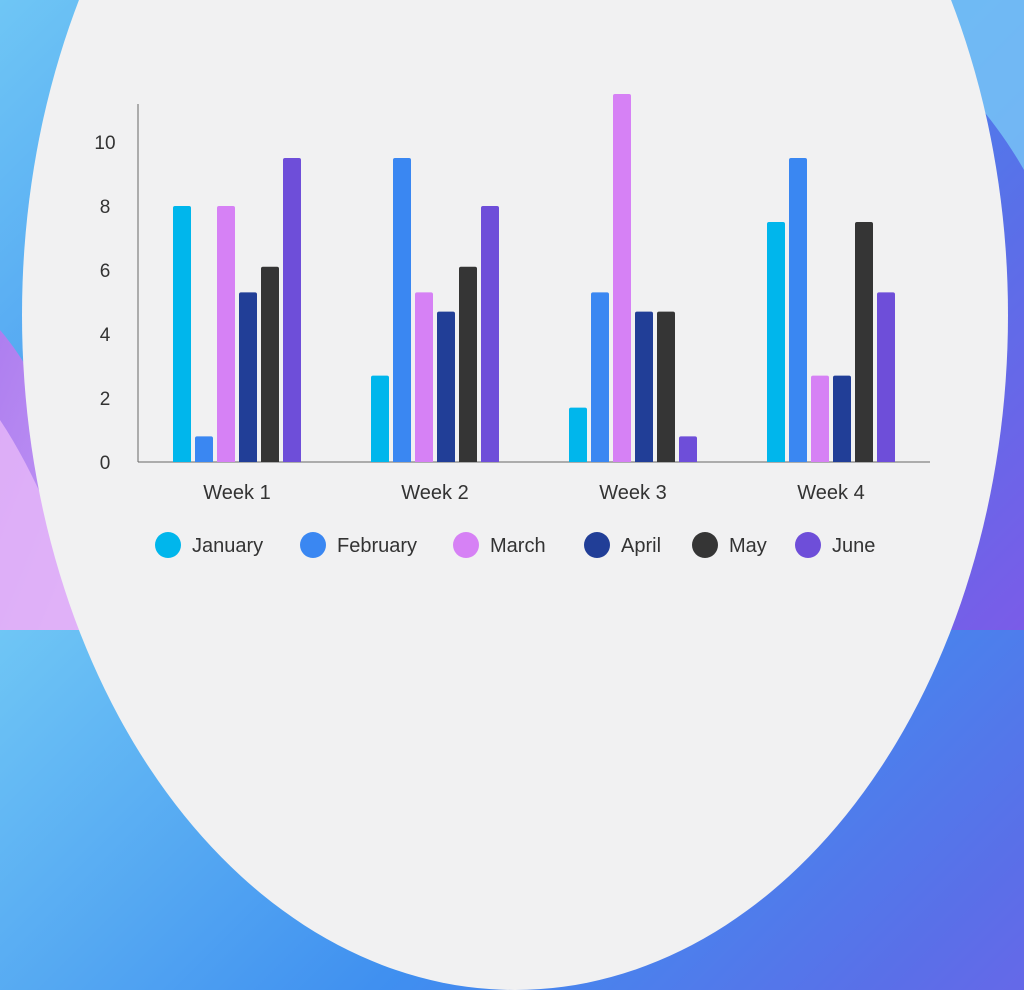 The height and width of the screenshot is (990, 1024). I want to click on y-tick-label: 10, so click(104, 143).